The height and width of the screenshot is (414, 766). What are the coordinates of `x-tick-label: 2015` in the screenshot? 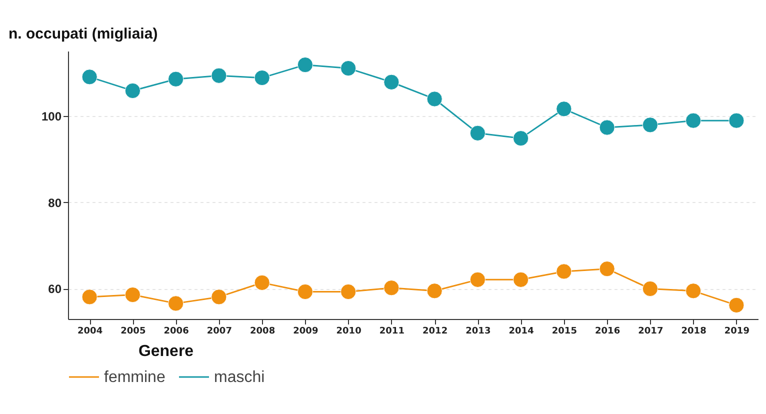 It's located at (564, 331).